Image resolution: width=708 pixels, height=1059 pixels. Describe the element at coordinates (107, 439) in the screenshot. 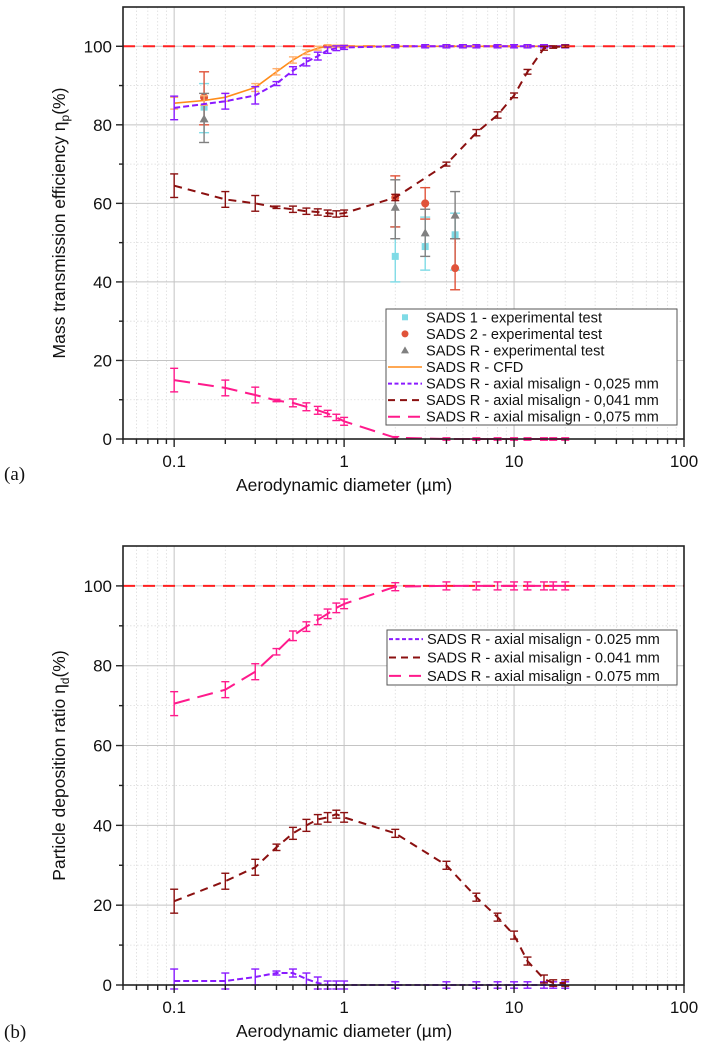

I see `y-tick-label: 0` at that location.